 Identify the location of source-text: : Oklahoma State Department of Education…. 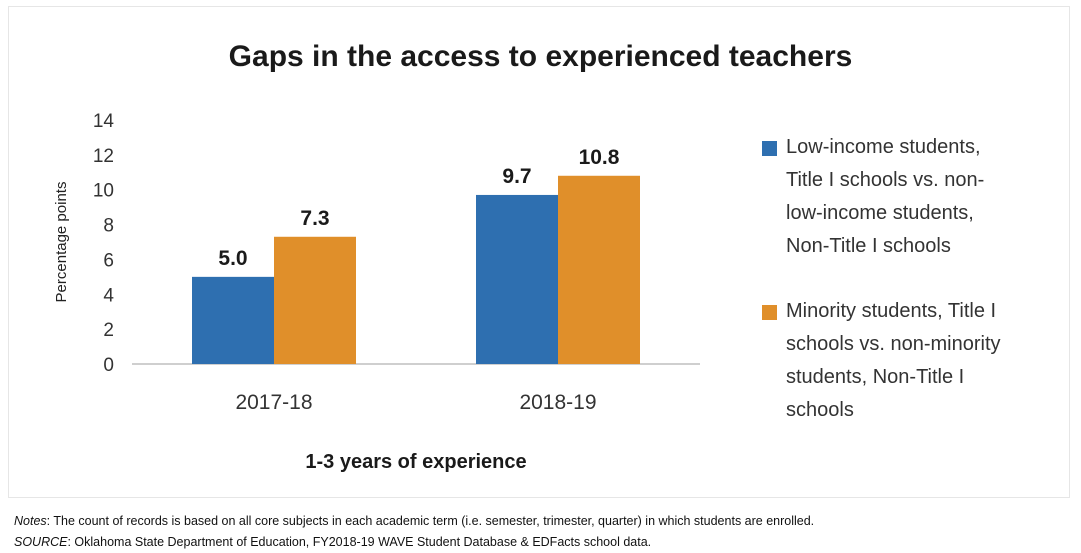
(359, 542).